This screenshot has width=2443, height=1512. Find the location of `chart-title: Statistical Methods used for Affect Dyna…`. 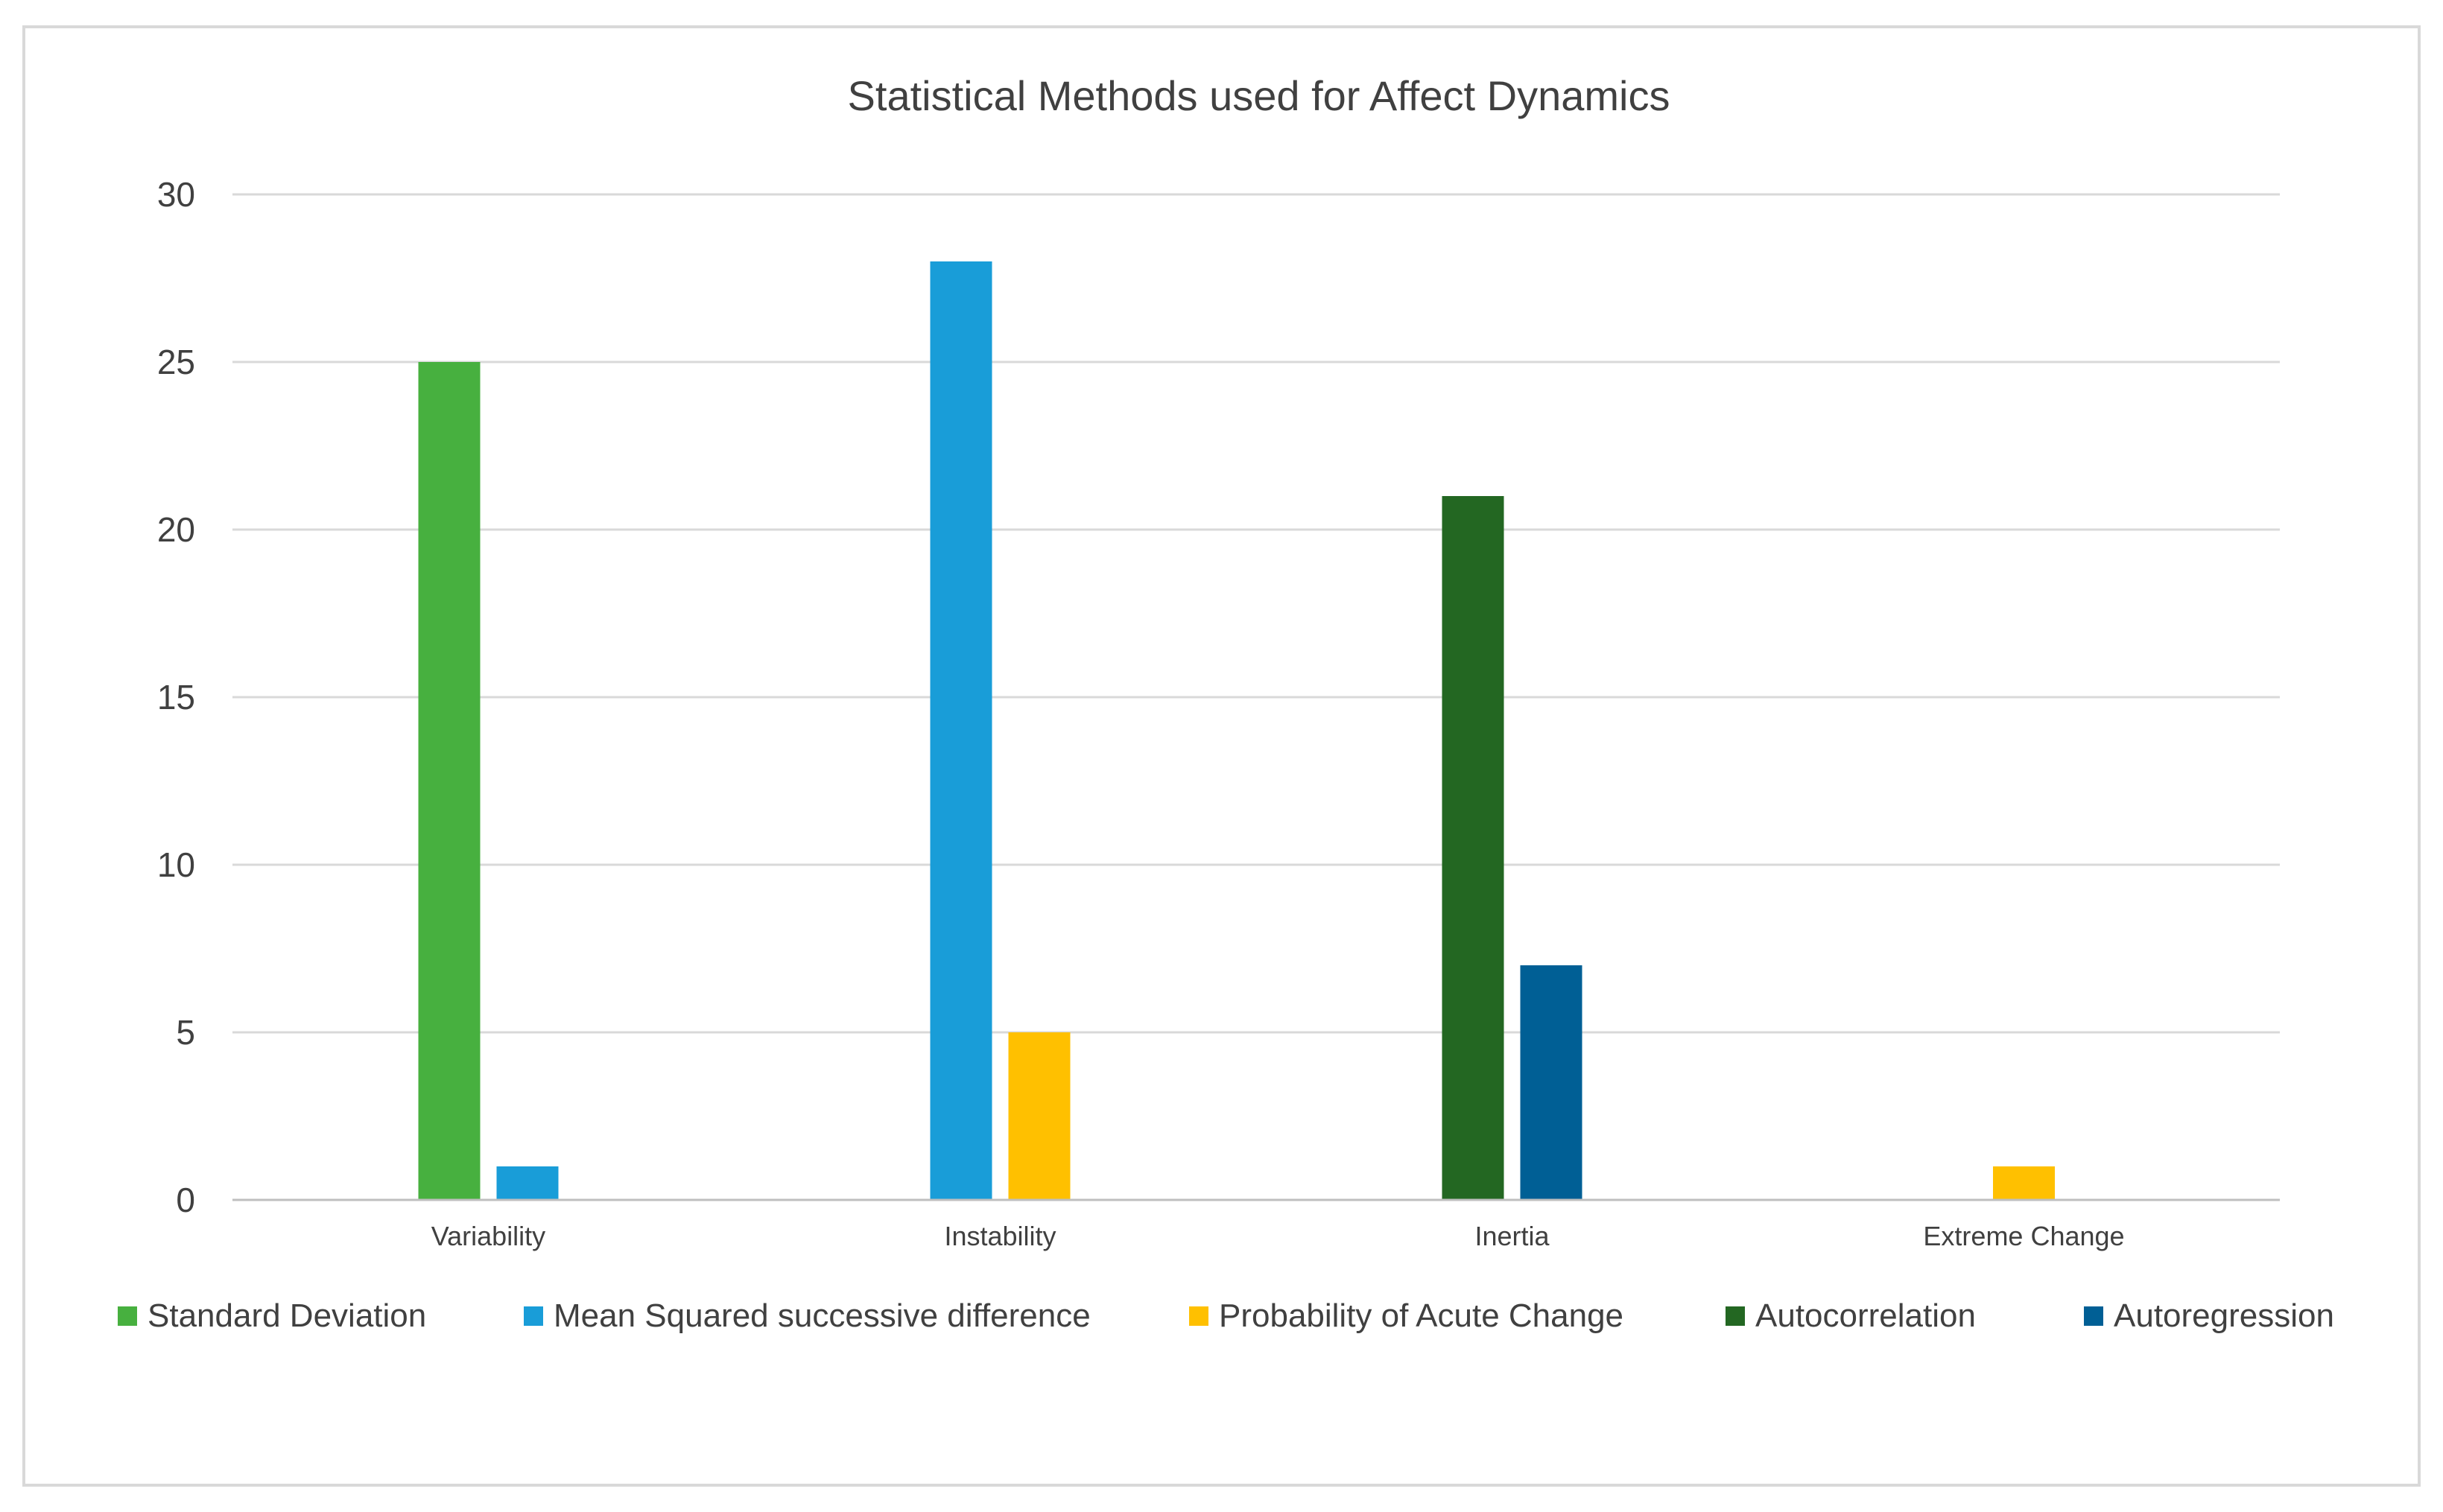

chart-title: Statistical Methods used for Affect Dyna… is located at coordinates (1258, 95).